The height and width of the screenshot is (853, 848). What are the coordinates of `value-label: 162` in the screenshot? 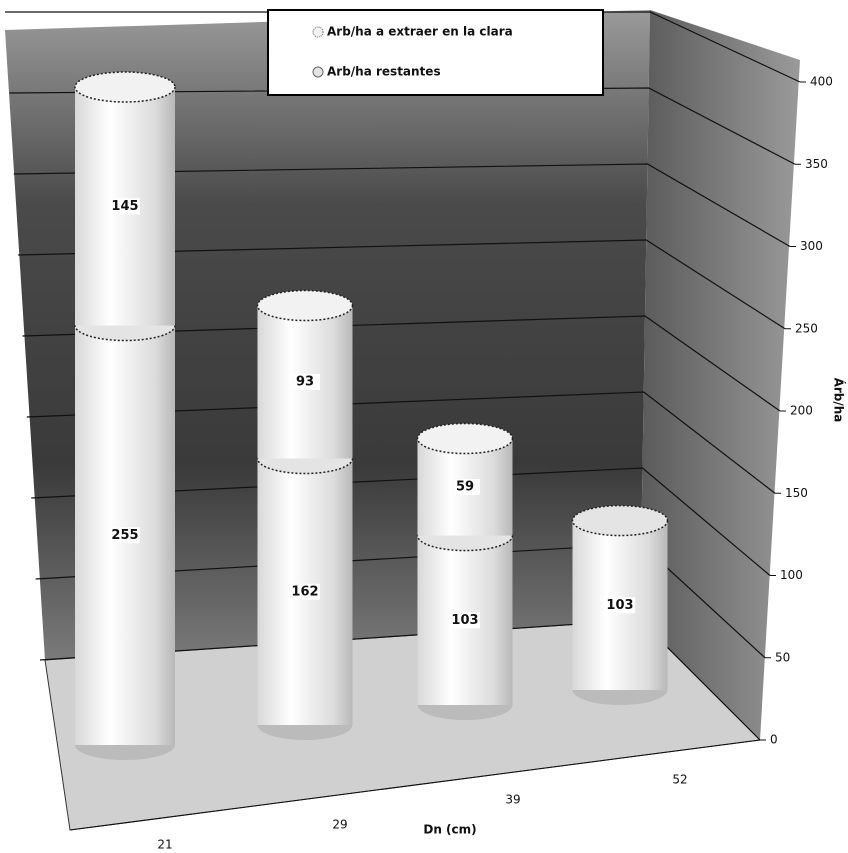 It's located at (304, 591).